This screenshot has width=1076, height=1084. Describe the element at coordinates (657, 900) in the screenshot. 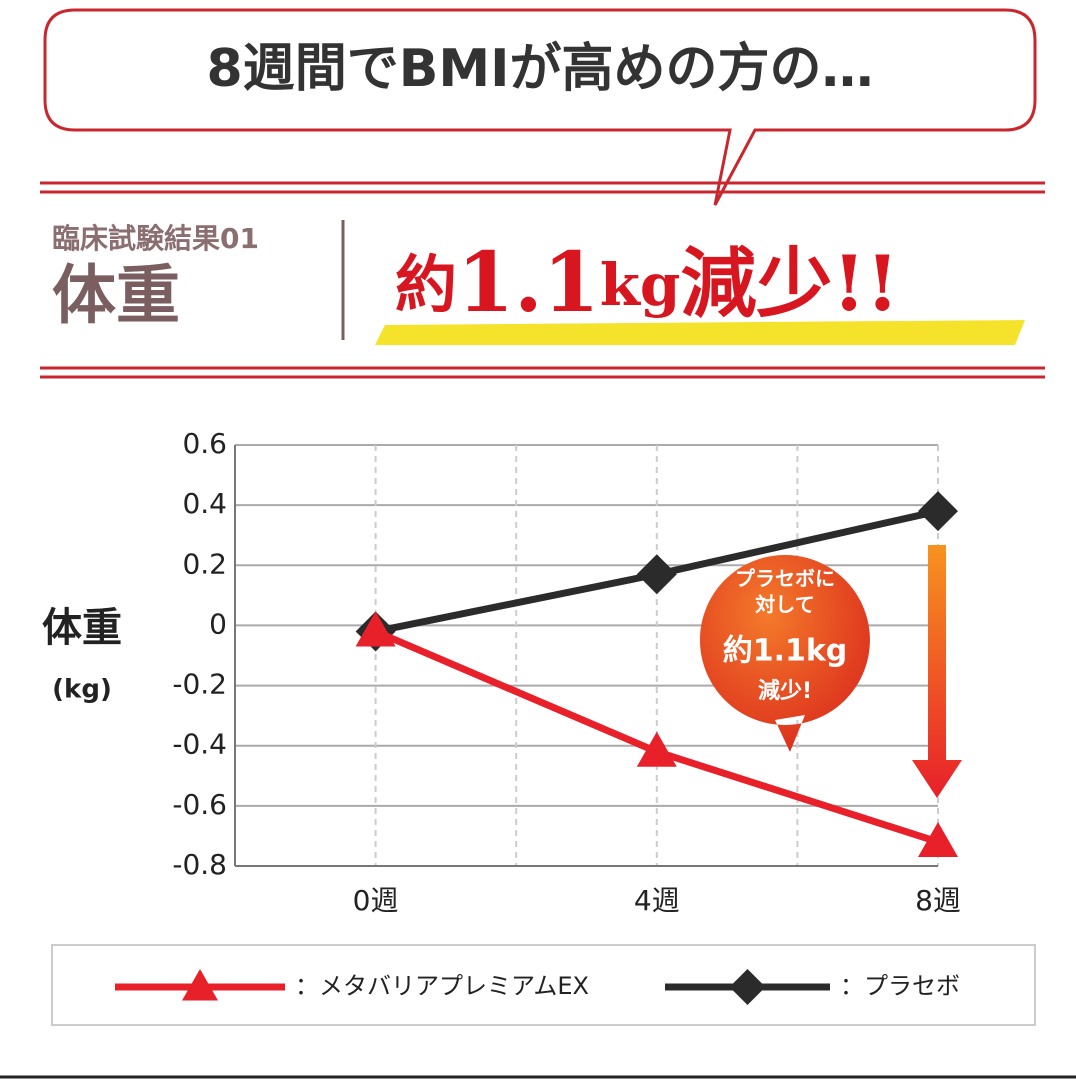

I see `x-tick-label: 4週` at that location.